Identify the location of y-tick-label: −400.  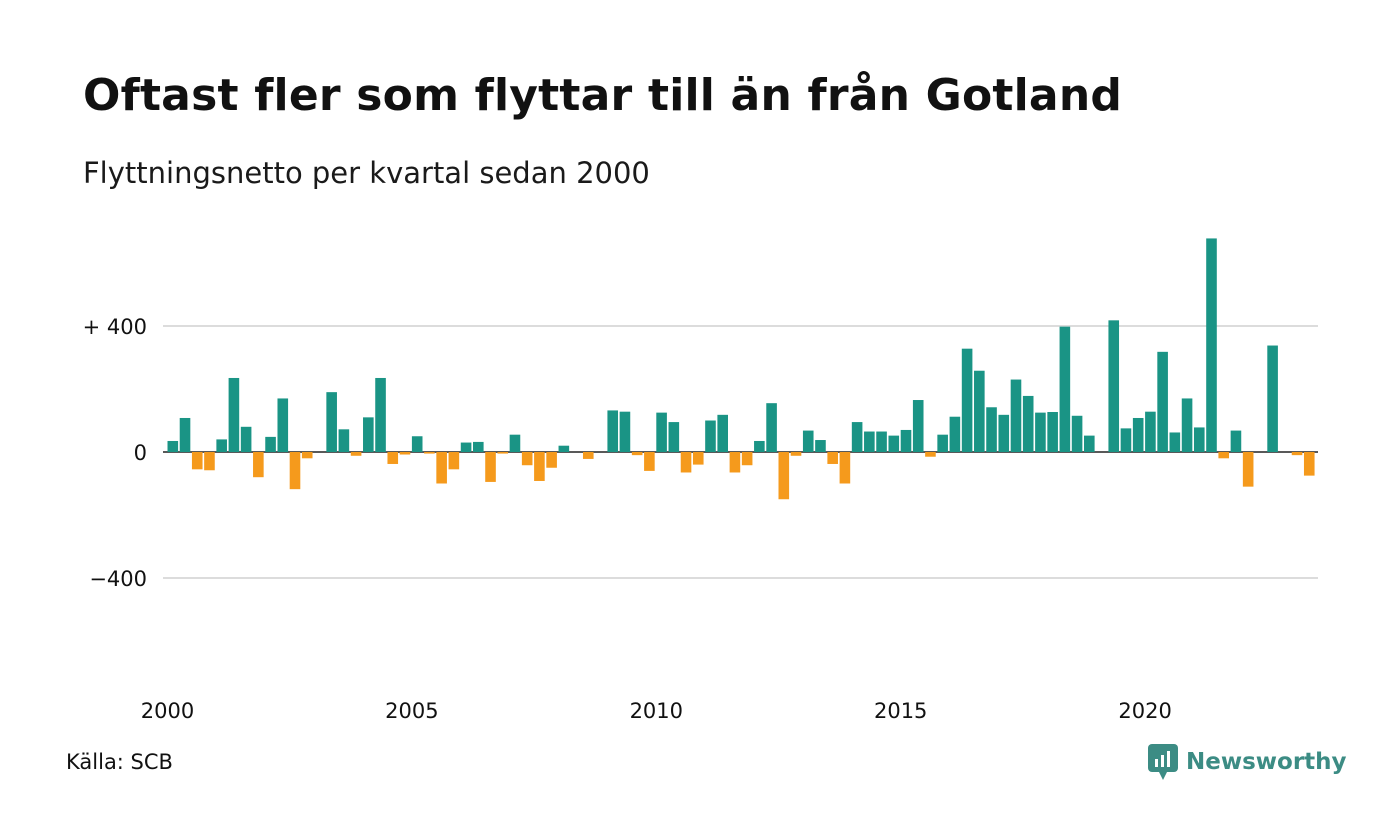
(118, 579).